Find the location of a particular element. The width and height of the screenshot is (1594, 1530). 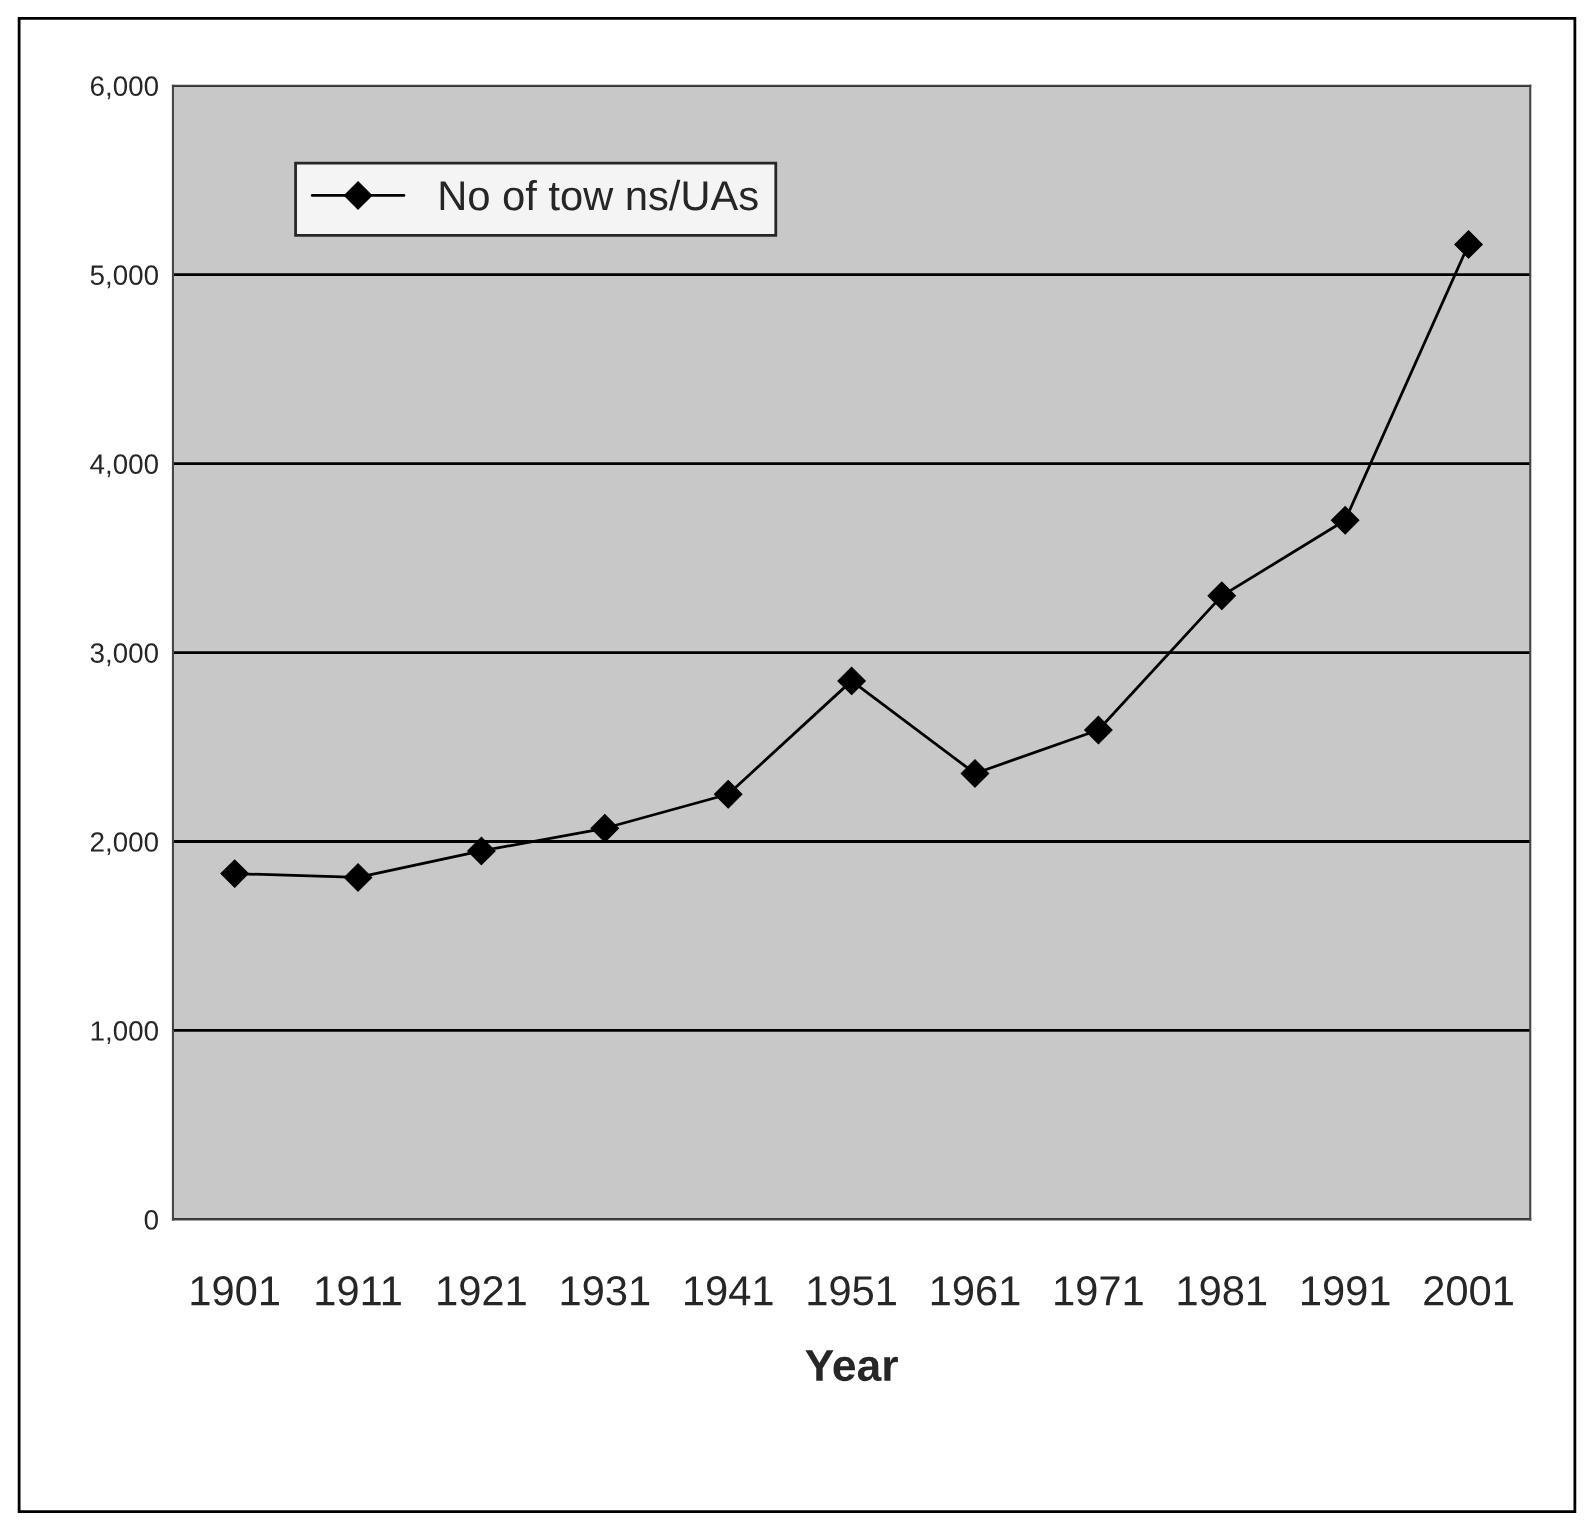

x-tick-label: 1901 is located at coordinates (235, 1291).